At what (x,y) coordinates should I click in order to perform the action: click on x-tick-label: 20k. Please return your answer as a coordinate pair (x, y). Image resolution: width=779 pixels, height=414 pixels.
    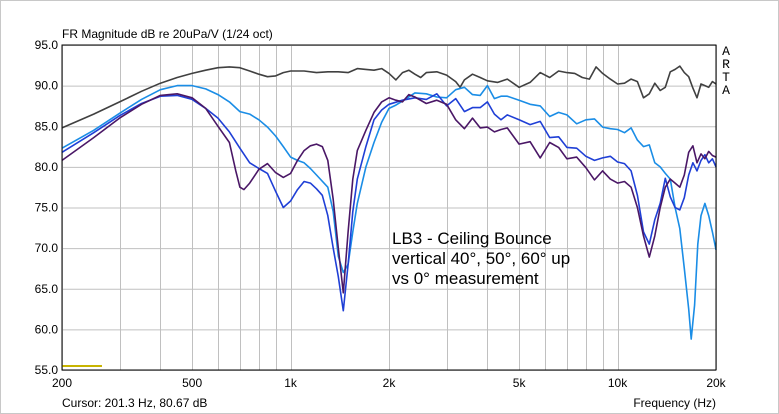
    Looking at the image, I should click on (716, 383).